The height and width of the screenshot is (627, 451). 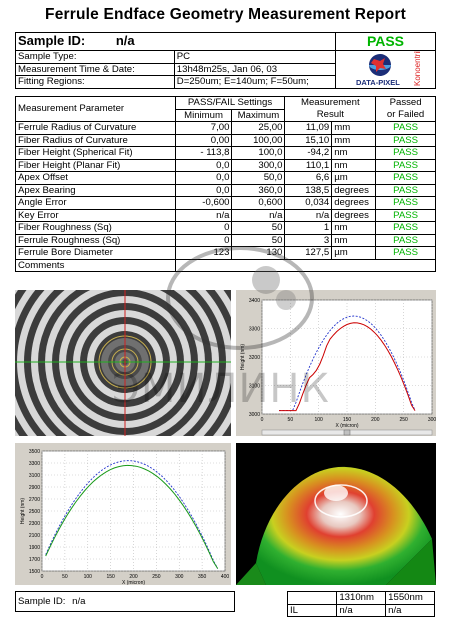 I want to click on sample-id-value: n/a, so click(x=125, y=40).